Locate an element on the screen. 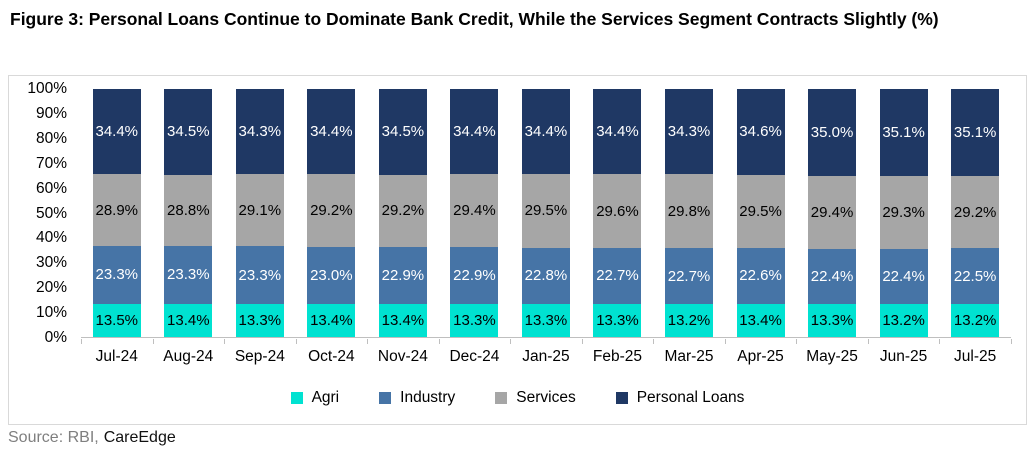  stacked-bar: 13.2% 22.7% 29.8% 34.3% is located at coordinates (689, 213).